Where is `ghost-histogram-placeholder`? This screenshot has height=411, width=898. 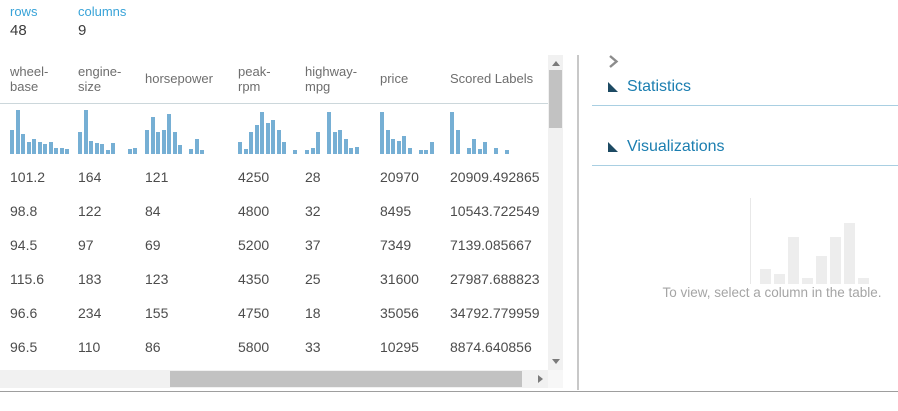 ghost-histogram-placeholder is located at coordinates (809, 240).